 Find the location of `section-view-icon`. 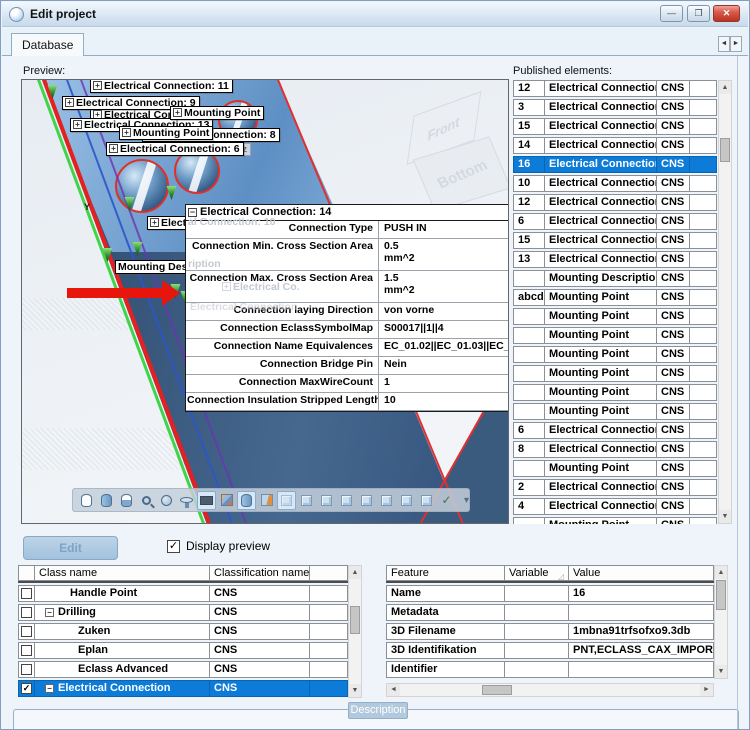

section-view-icon is located at coordinates (246, 500).